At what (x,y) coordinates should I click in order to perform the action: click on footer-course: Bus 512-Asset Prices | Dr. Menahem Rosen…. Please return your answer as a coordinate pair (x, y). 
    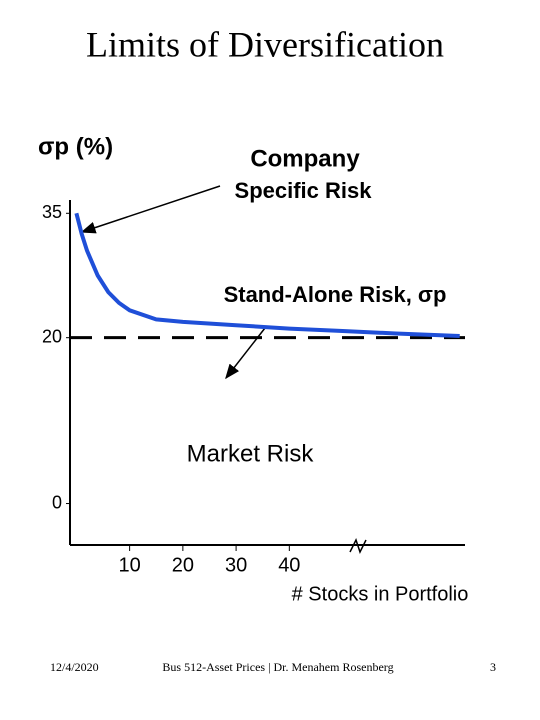
    Looking at the image, I should click on (277, 667).